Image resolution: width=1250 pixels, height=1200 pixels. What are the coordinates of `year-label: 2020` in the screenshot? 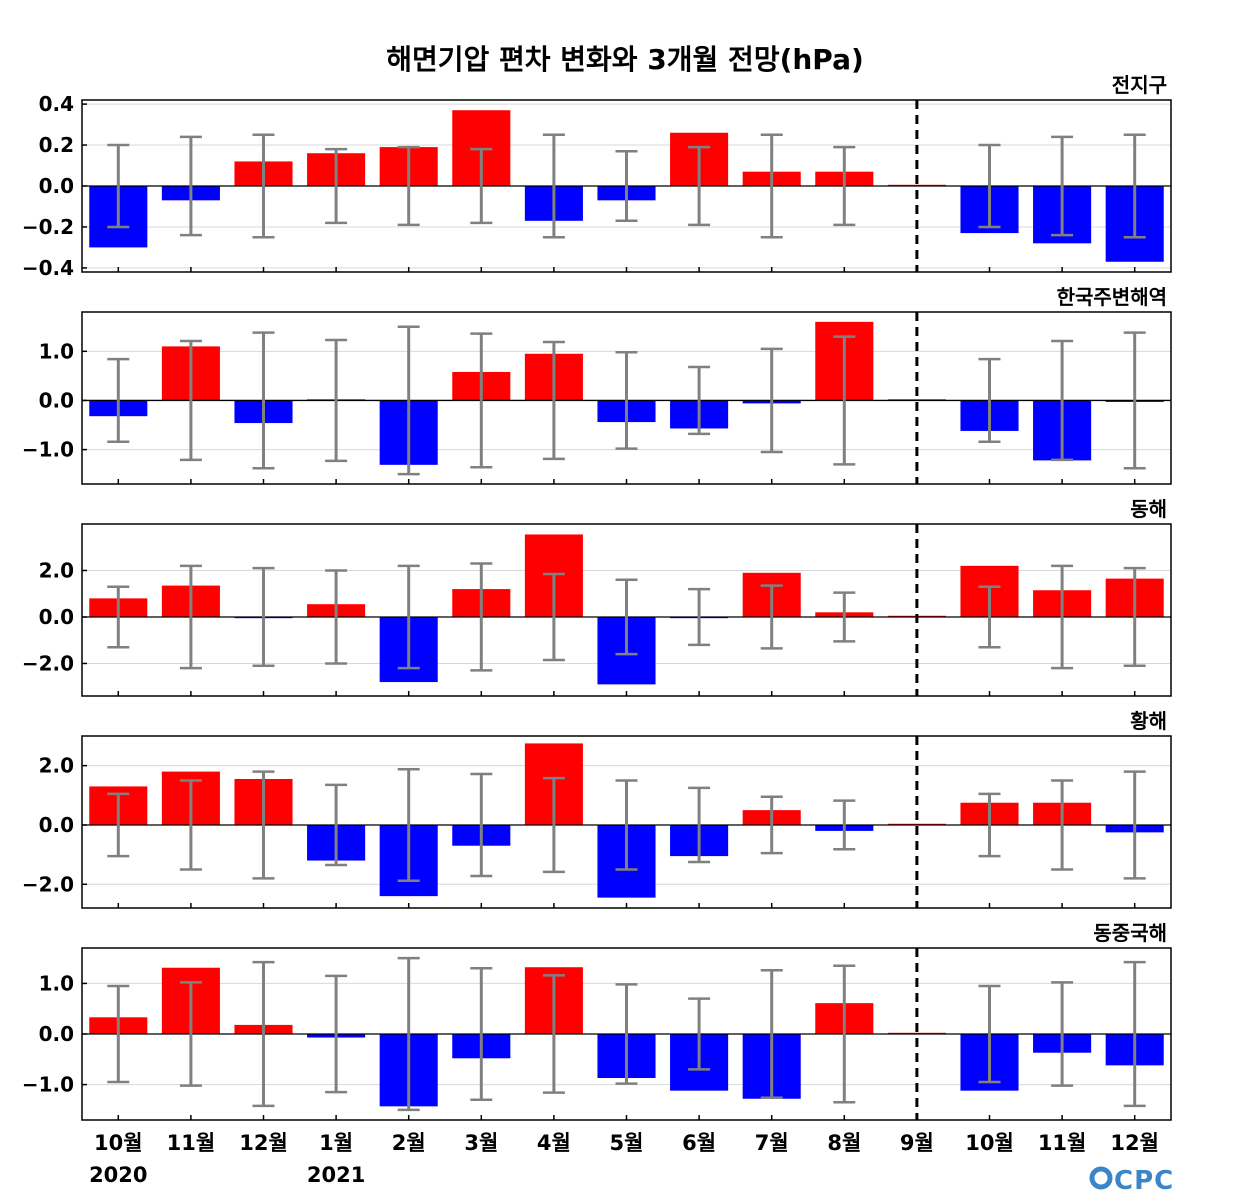 It's located at (118, 1175).